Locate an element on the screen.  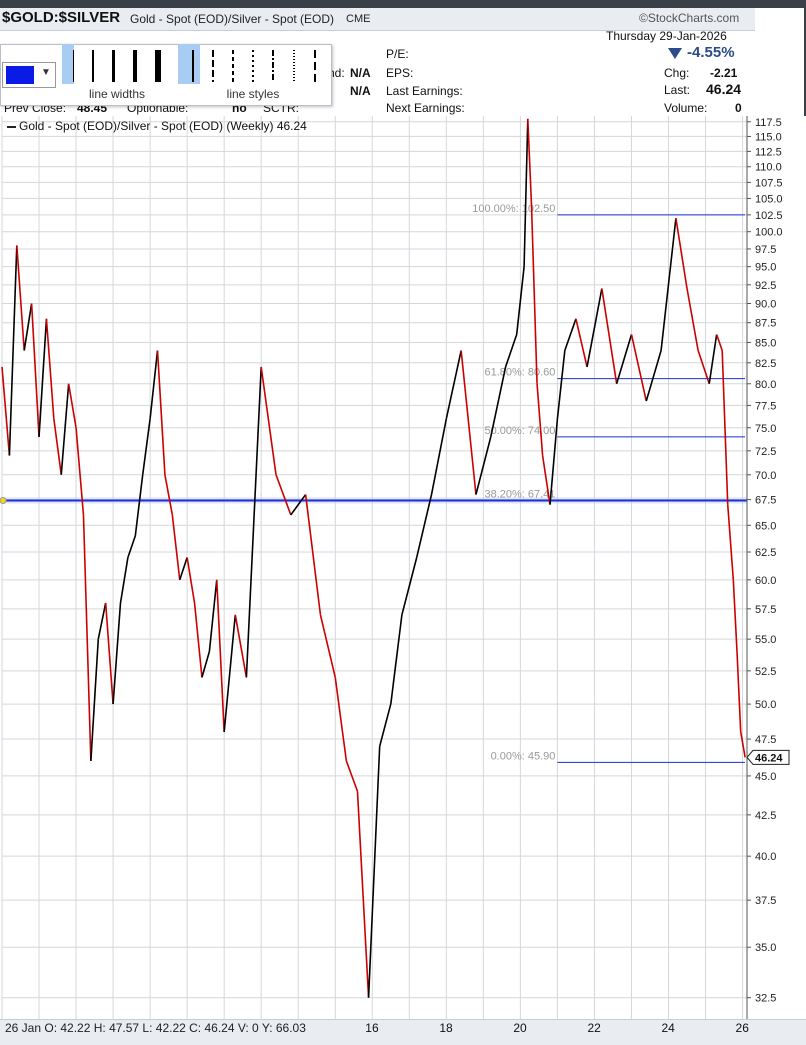
pe-label: P/E: is located at coordinates (397, 54).